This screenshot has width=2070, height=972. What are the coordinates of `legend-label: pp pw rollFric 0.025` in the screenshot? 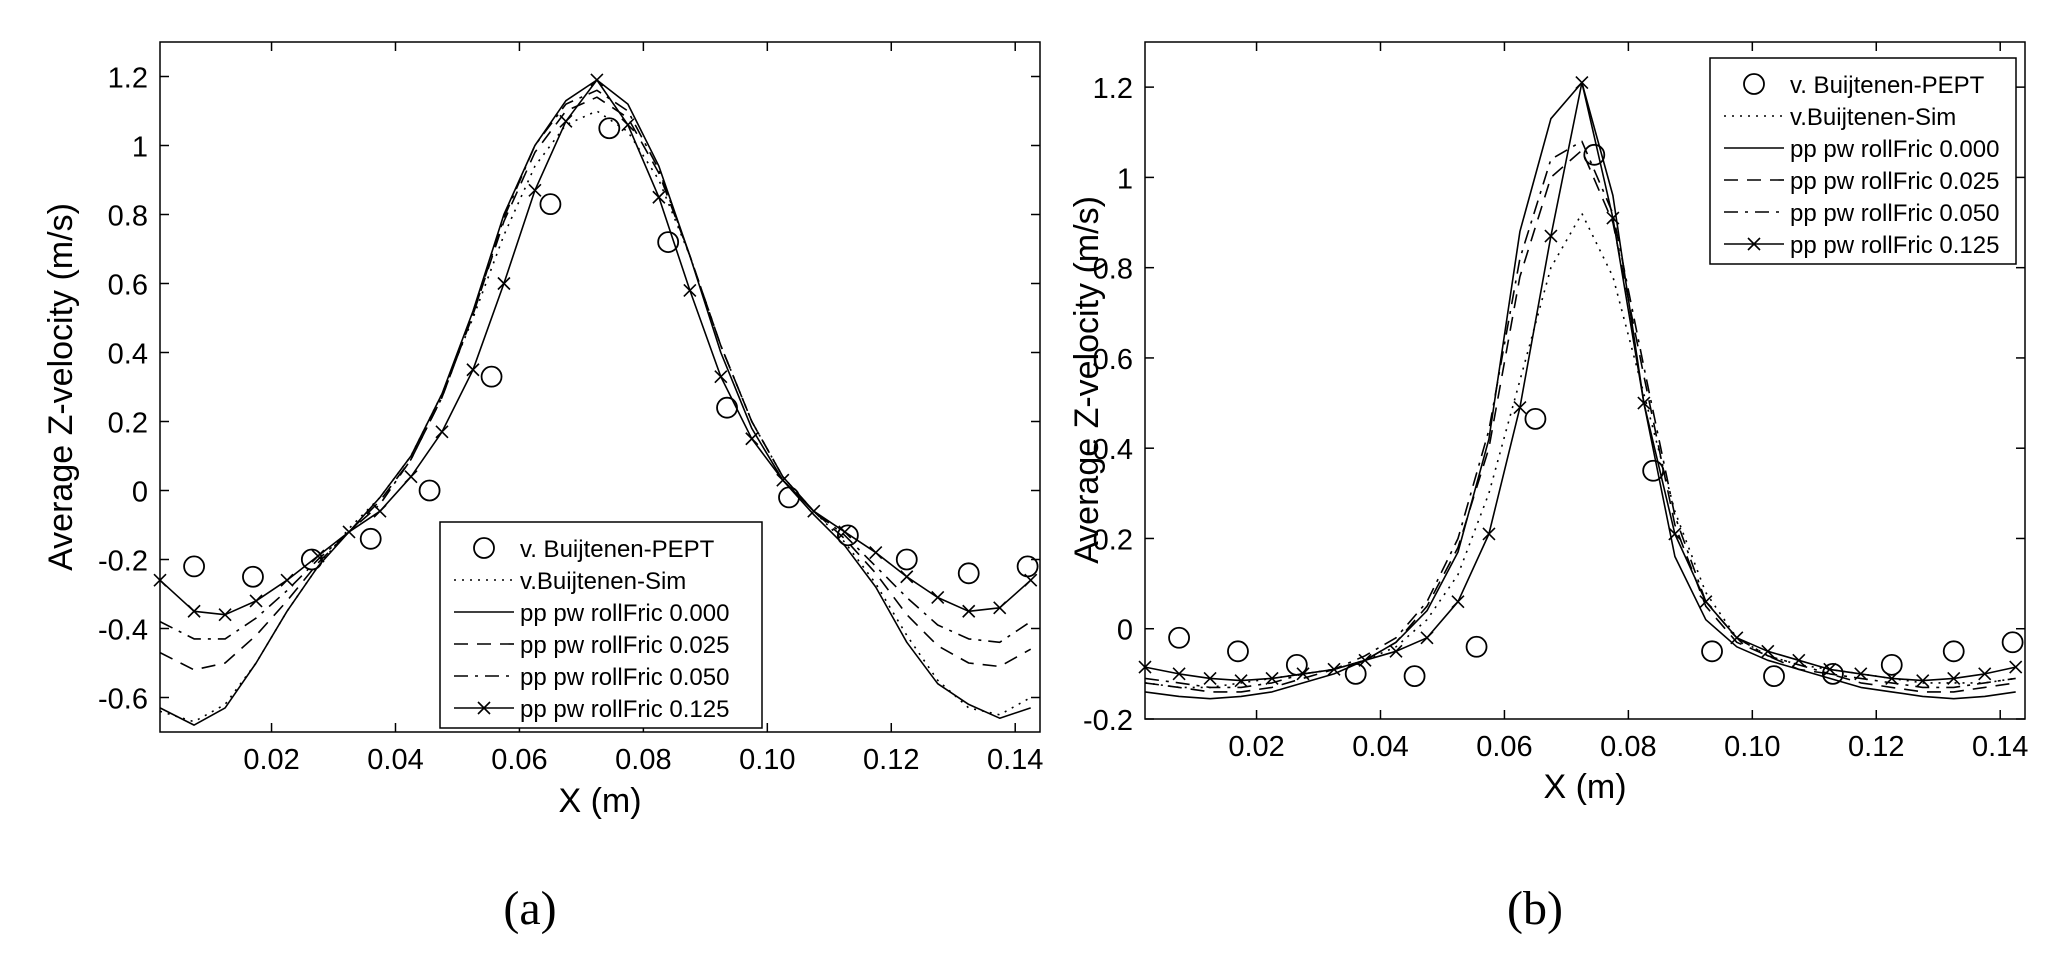 It's located at (1894, 181).